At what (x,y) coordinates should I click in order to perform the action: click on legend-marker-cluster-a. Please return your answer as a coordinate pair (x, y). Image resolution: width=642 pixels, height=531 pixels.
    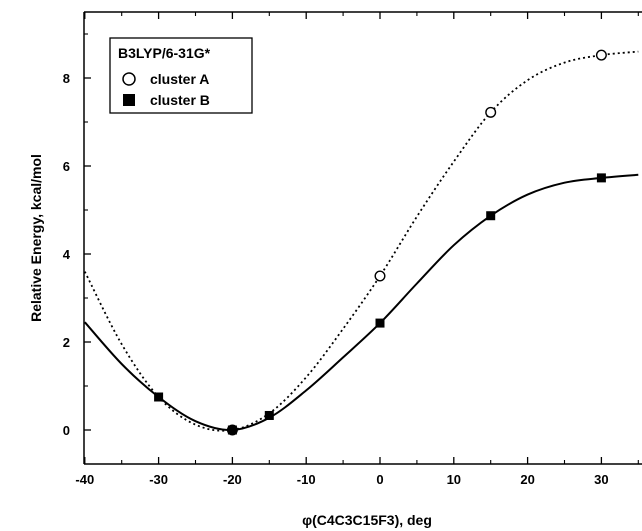
    Looking at the image, I should click on (129, 79).